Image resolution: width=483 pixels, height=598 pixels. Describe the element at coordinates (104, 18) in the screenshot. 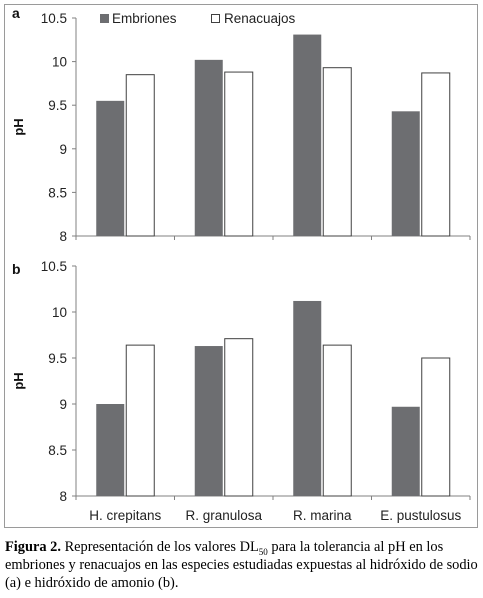

I see `legend-swatch-embriones` at that location.